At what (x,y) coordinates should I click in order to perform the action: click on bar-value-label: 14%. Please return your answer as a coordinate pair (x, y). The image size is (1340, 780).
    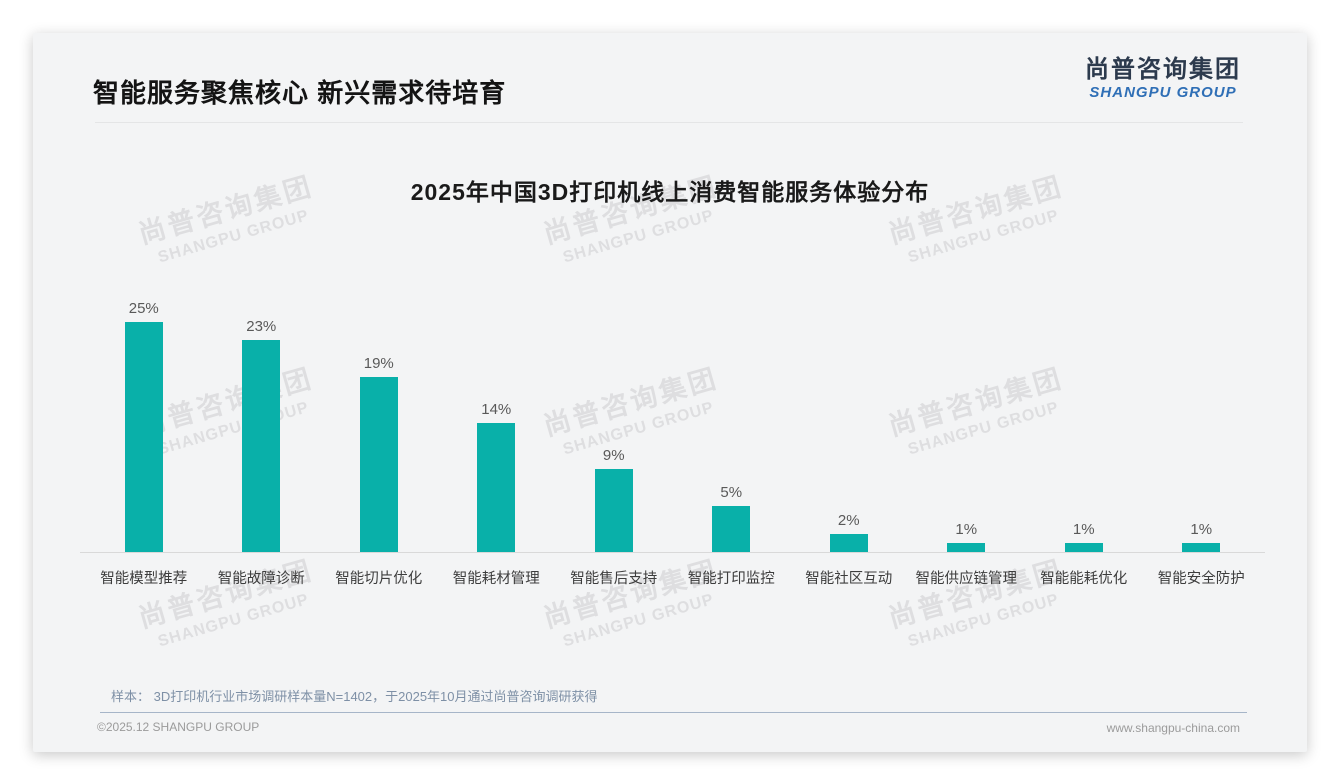
    Looking at the image, I should click on (496, 410).